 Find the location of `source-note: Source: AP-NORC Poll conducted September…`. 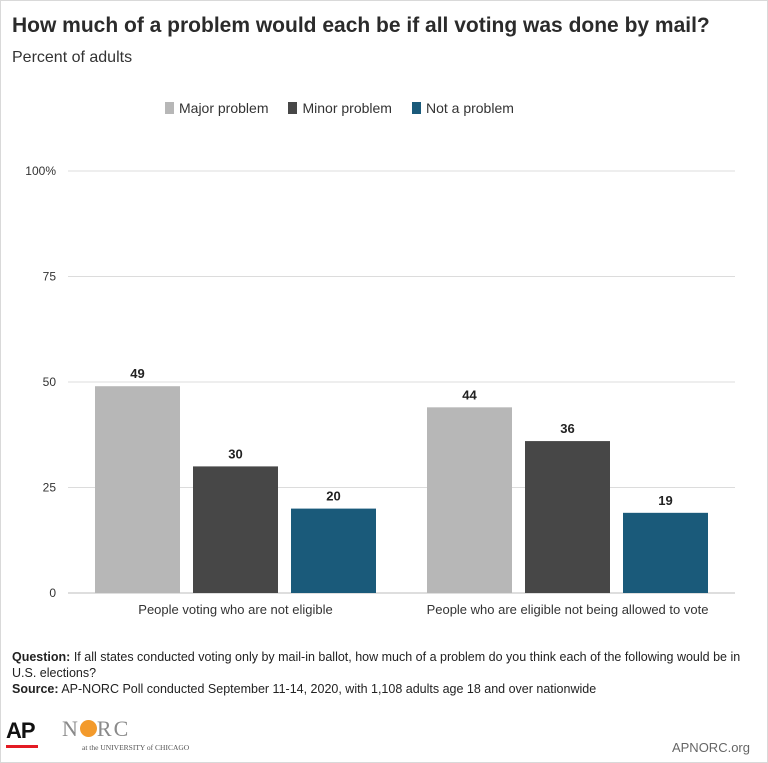

source-note: Source: AP-NORC Poll conducted September… is located at coordinates (304, 689).